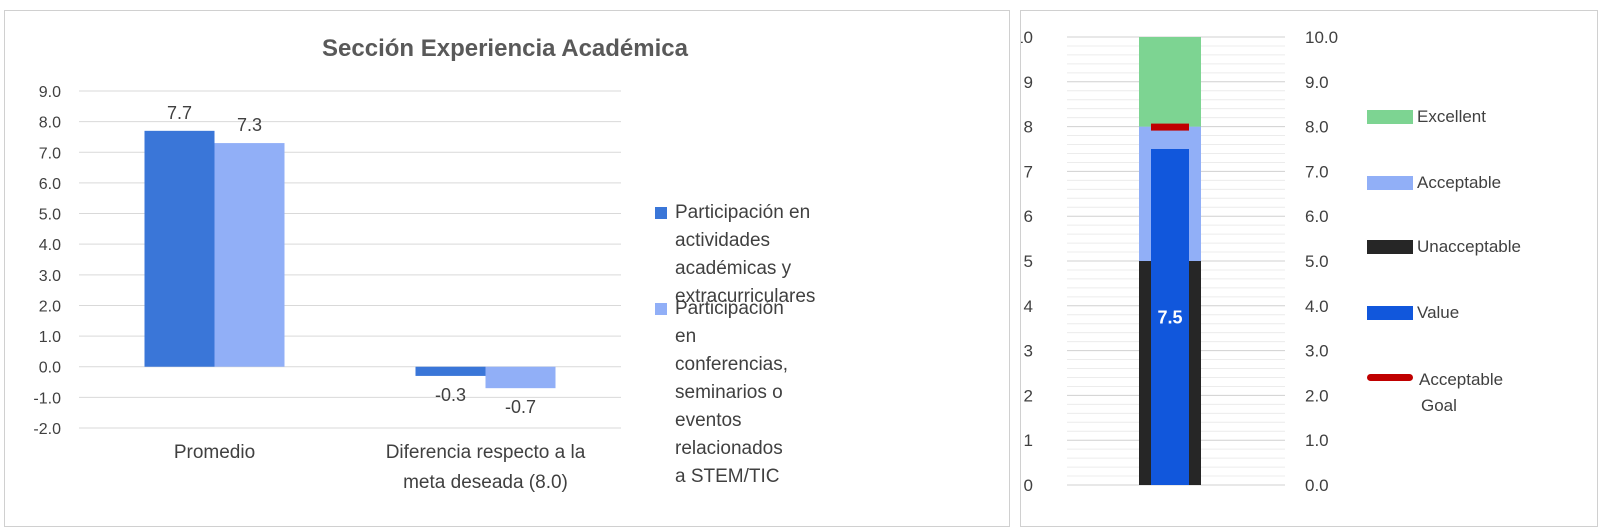 The width and height of the screenshot is (1603, 532). What do you see at coordinates (1317, 82) in the screenshot?
I see `right-tick-label: 9.0` at bounding box center [1317, 82].